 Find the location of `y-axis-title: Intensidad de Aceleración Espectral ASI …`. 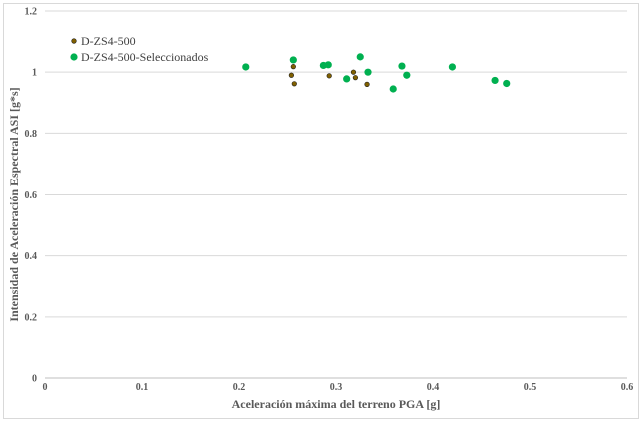

y-axis-title: Intensidad de Aceleración Espectral ASI … is located at coordinates (14, 204).